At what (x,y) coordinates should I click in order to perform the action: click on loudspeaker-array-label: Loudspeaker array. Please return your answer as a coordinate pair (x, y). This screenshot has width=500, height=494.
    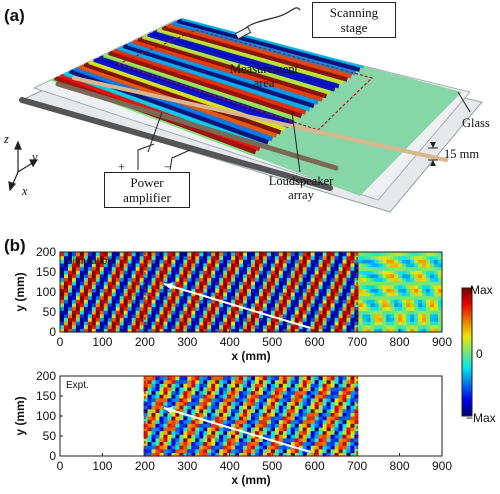
    Looking at the image, I should click on (301, 188).